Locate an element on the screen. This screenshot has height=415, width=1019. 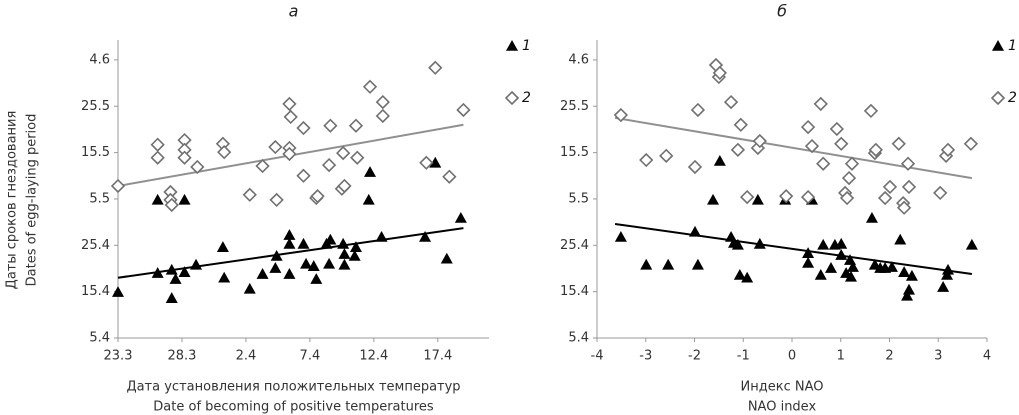
x-tick-label: -2 is located at coordinates (694, 356).